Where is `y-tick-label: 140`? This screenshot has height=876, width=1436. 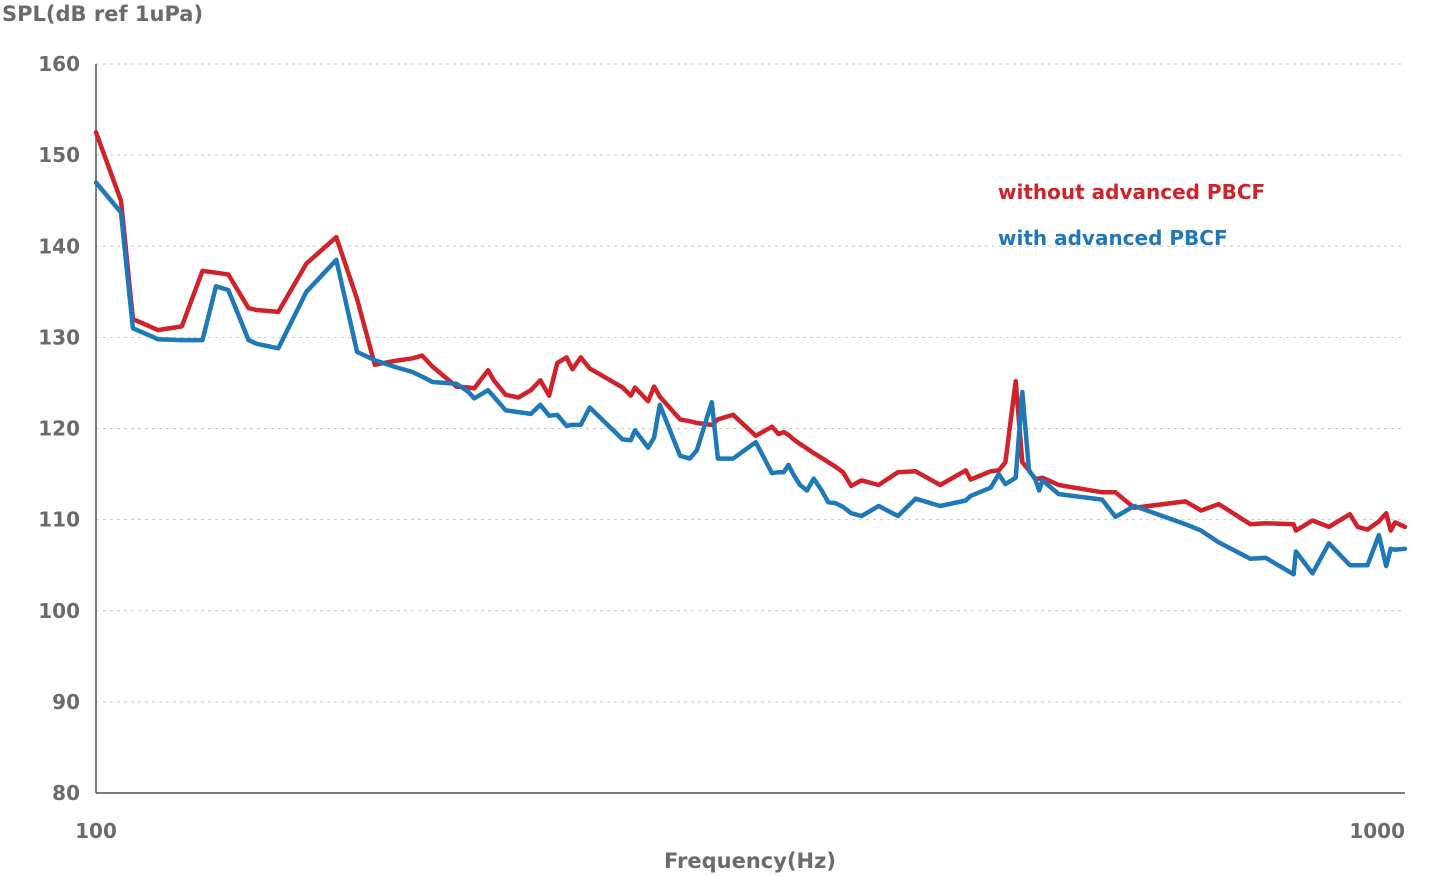
y-tick-label: 140 is located at coordinates (59, 246).